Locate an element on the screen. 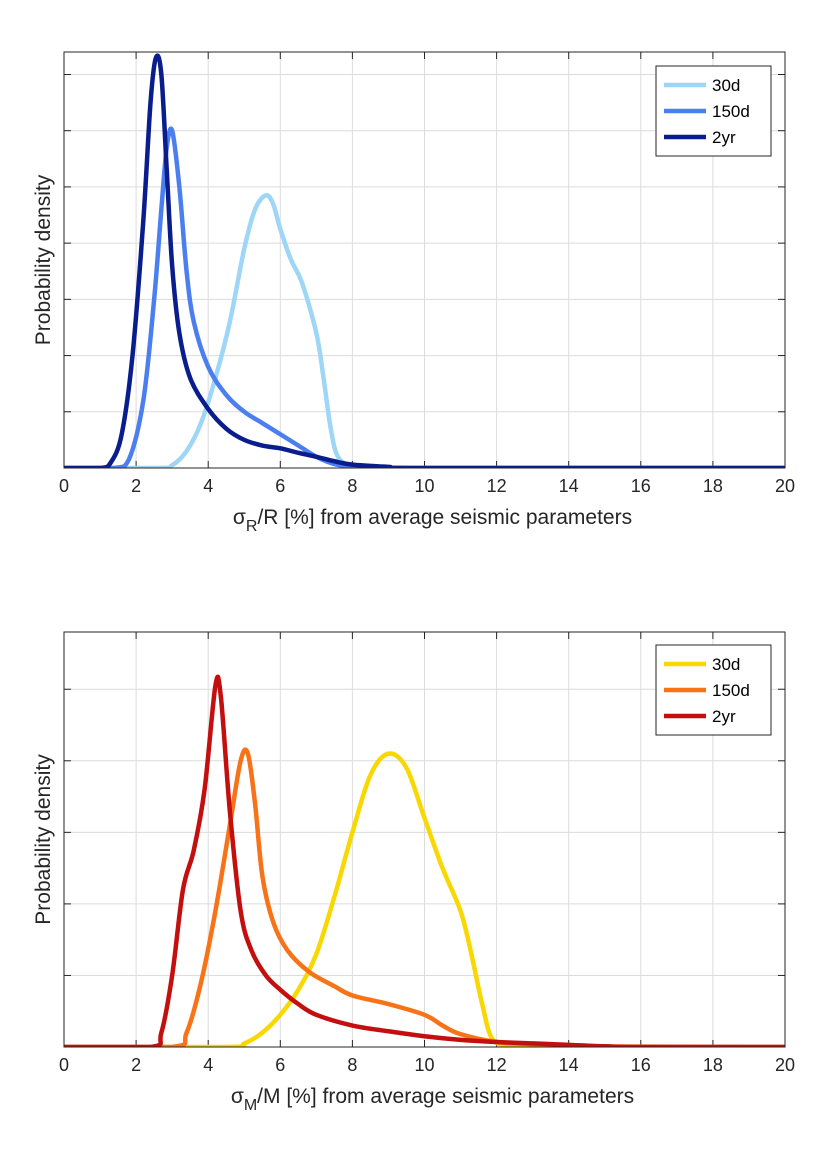  x-axis-label: σM/M [%] from average seismic parameters is located at coordinates (432, 1099).